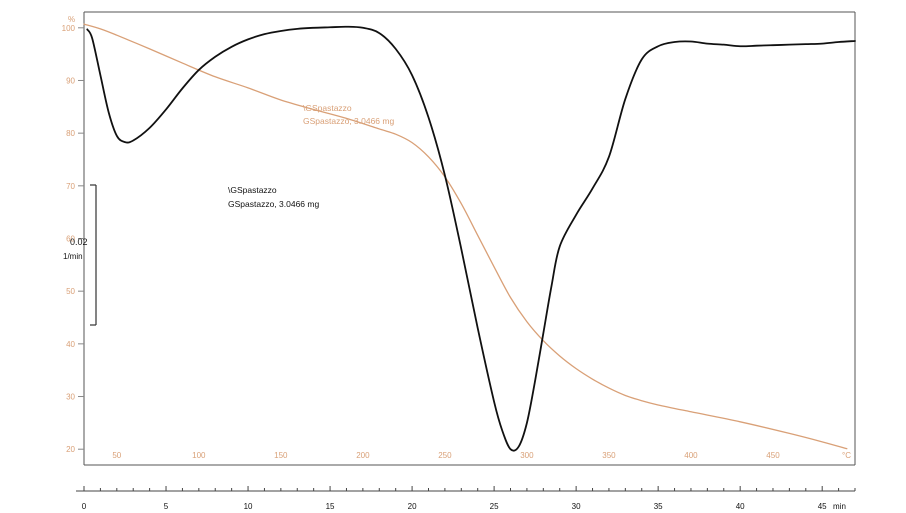 Image resolution: width=906 pixels, height=513 pixels. Describe the element at coordinates (348, 114) in the screenshot. I see `tga-series-legend: \GSpastazzo GSpastazzo, 3.0466 mg` at that location.